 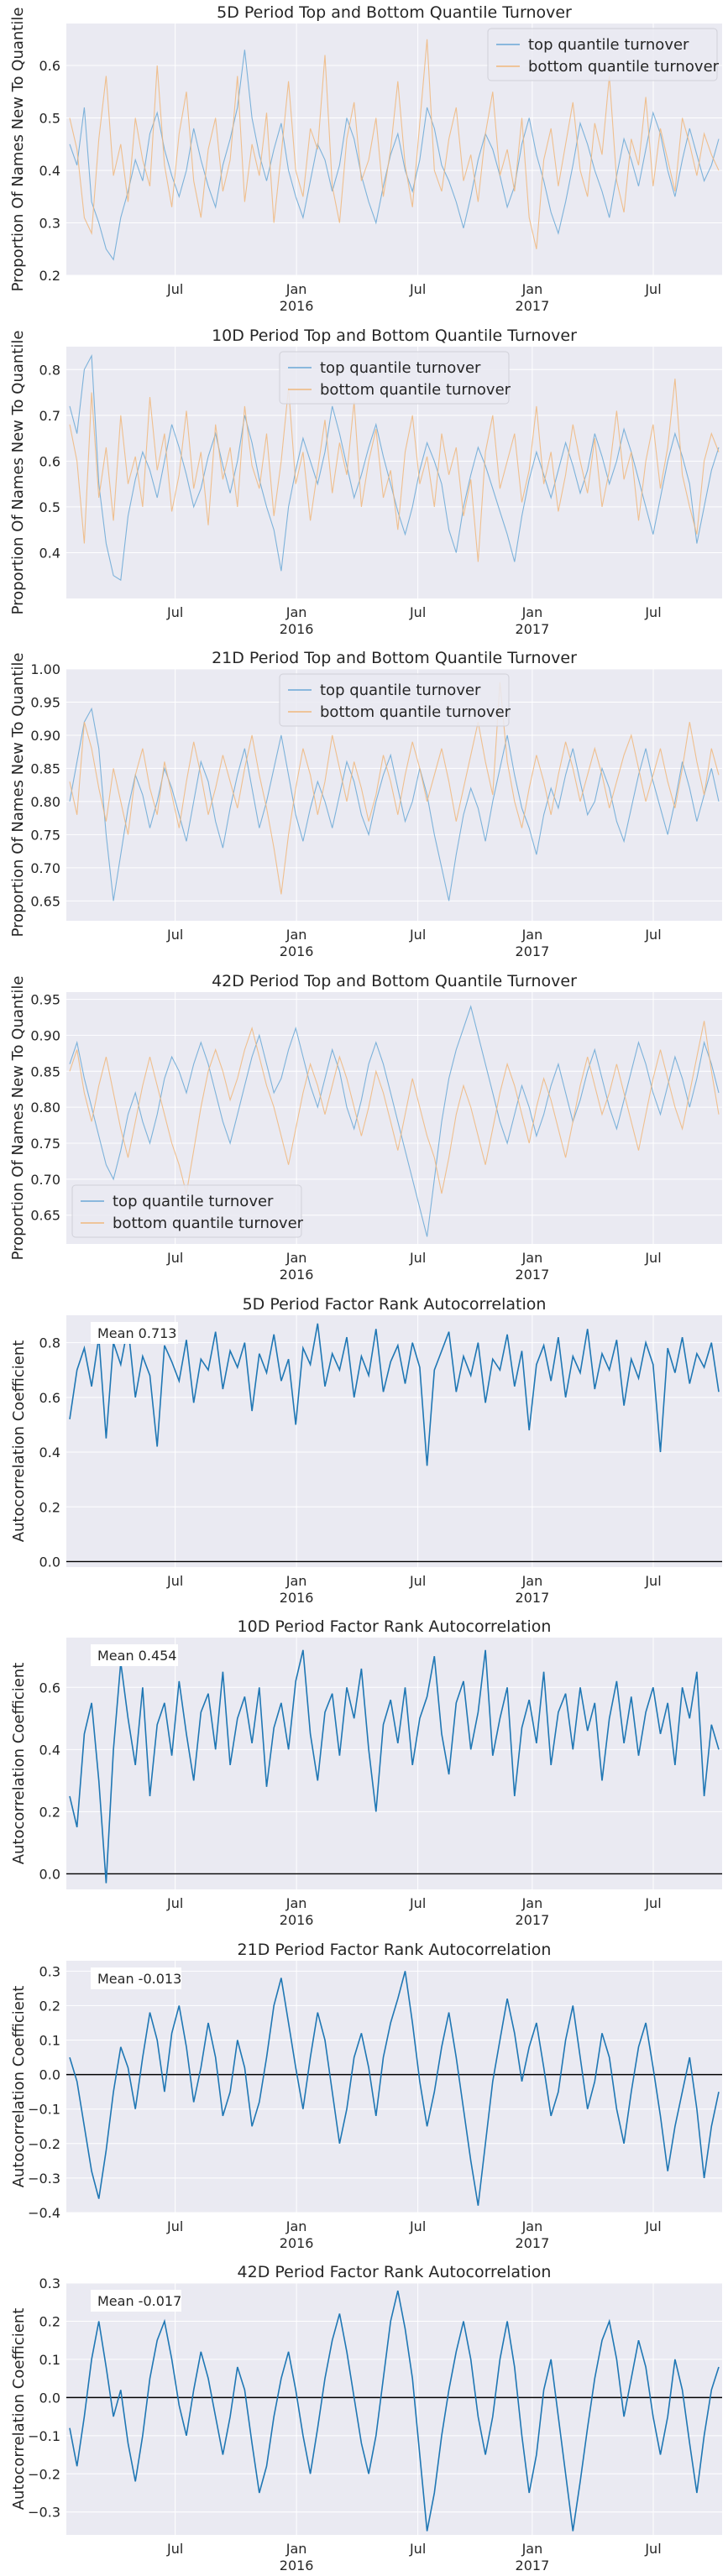 What do you see at coordinates (49, 416) in the screenshot?
I see `y-tick-label: 0.7` at bounding box center [49, 416].